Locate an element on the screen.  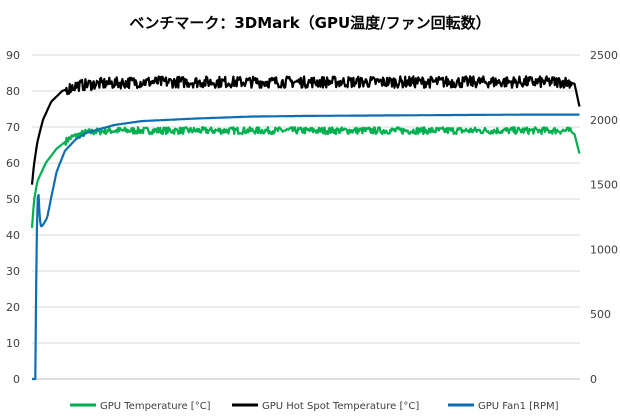
left-axis-tick-label: 40 is located at coordinates (13, 235).